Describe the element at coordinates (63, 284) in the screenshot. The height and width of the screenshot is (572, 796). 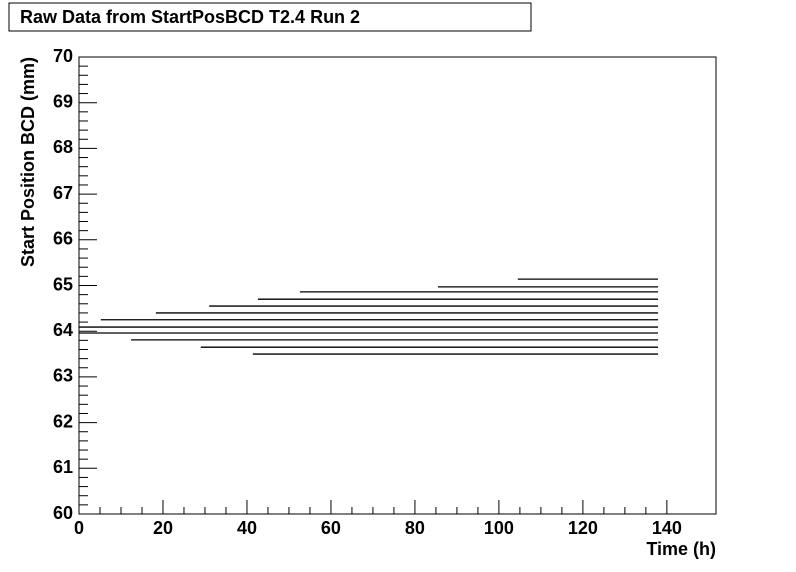
I see `y-tick-label: 65` at that location.